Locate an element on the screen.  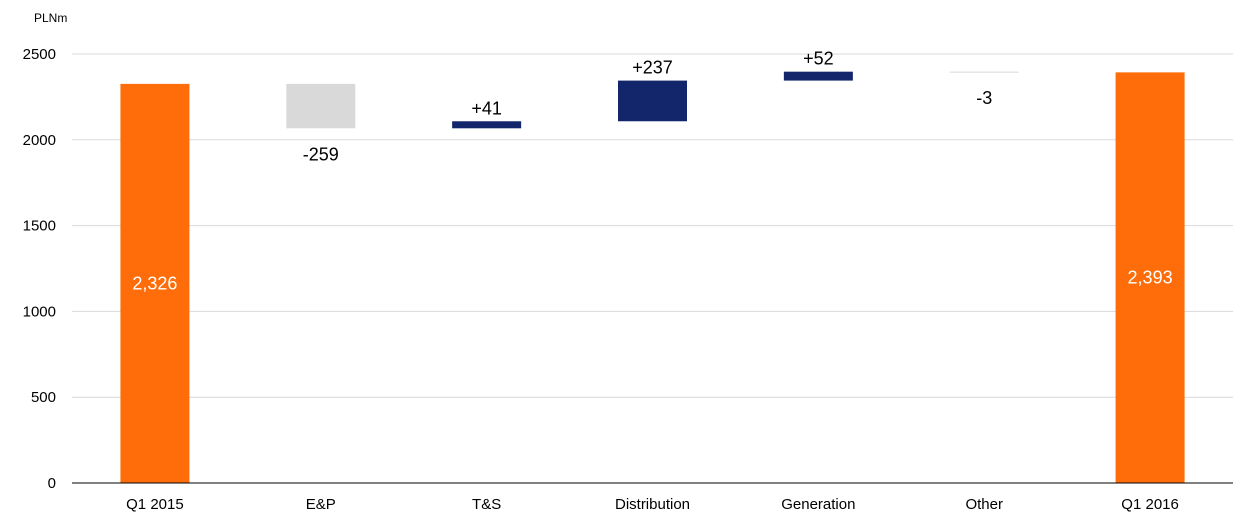
x-tick-label: Q1 2015 is located at coordinates (155, 504).